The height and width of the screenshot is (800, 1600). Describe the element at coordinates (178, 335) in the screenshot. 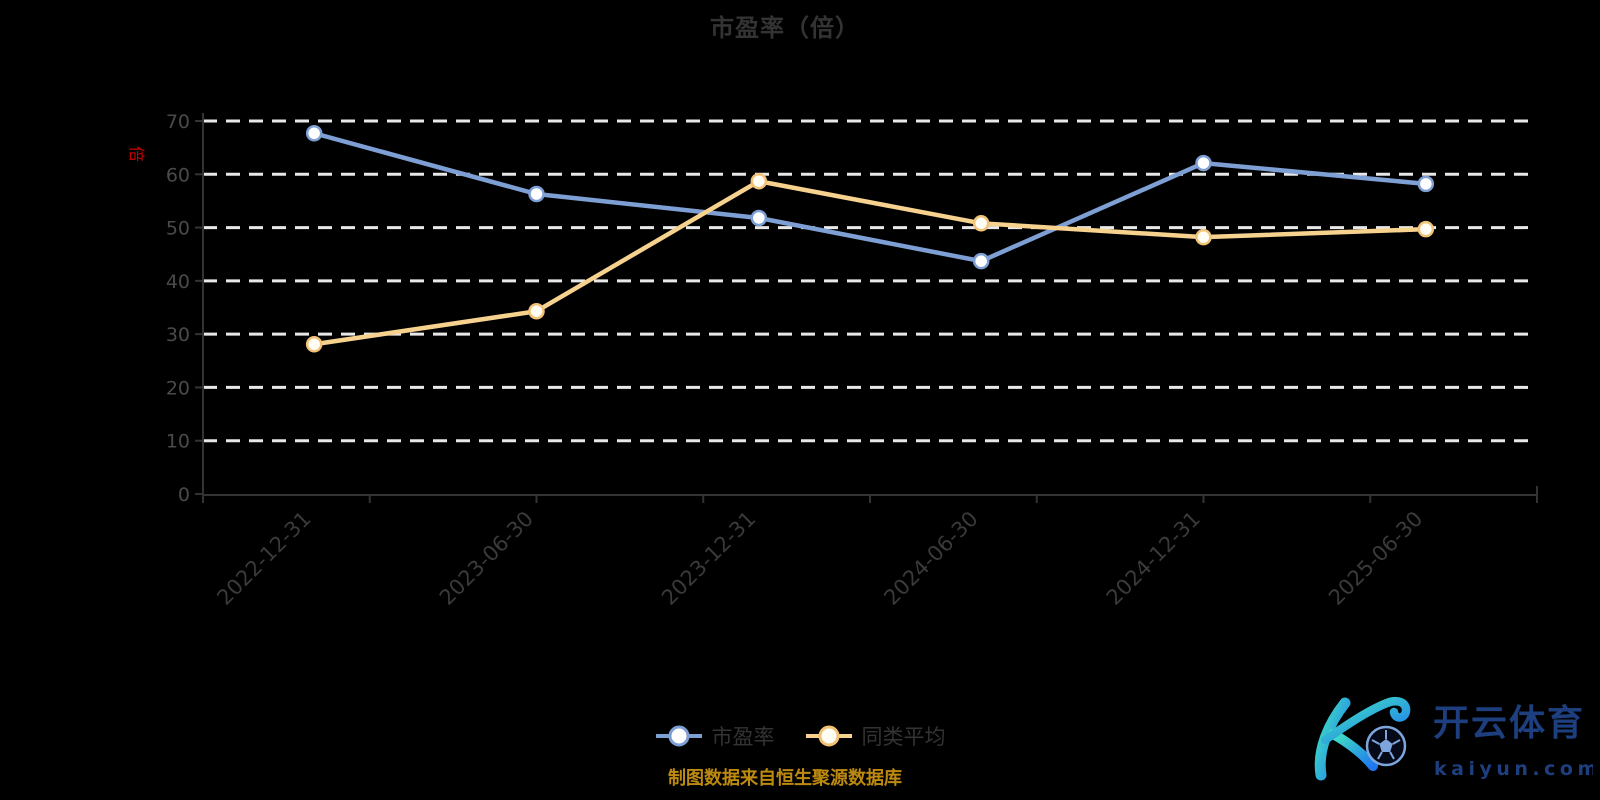

I see `y-axis-label-30: 30` at that location.